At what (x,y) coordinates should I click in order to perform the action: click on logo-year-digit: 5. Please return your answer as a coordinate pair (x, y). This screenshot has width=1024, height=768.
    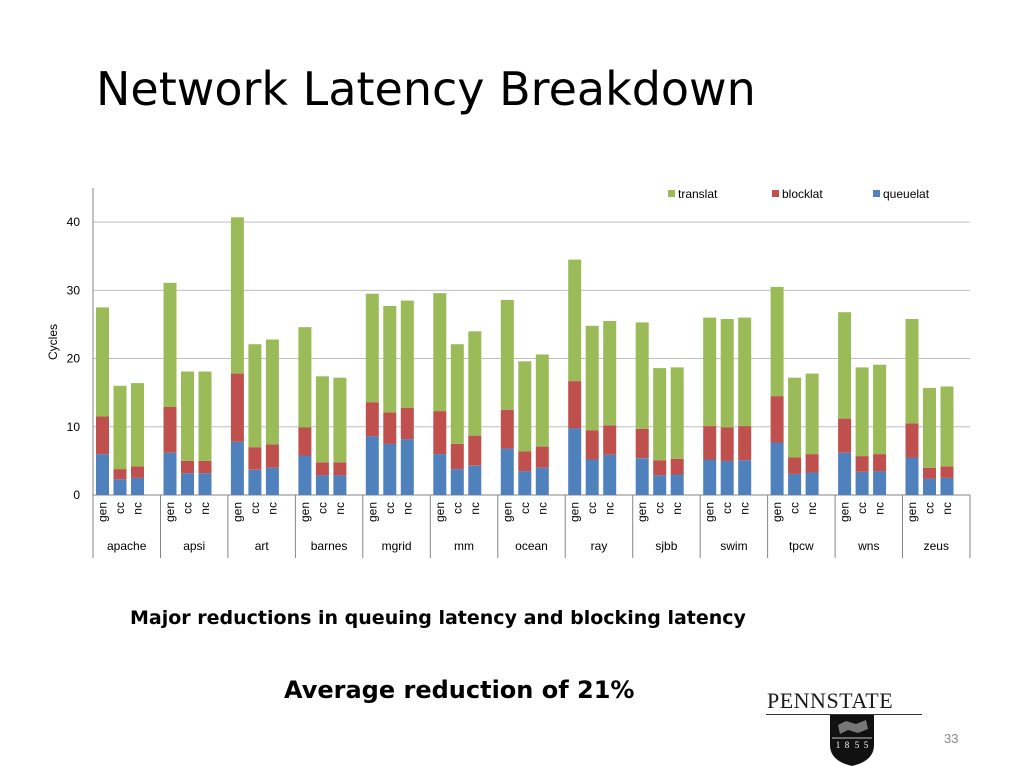
    Looking at the image, I should click on (857, 745).